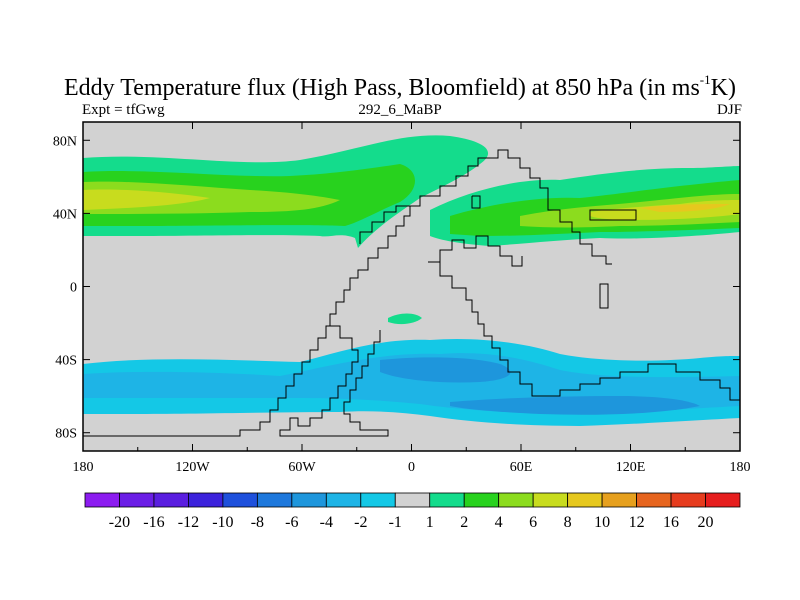 This screenshot has height=600, width=800. What do you see at coordinates (119, 522) in the screenshot?
I see `colorbar-label: -20` at bounding box center [119, 522].